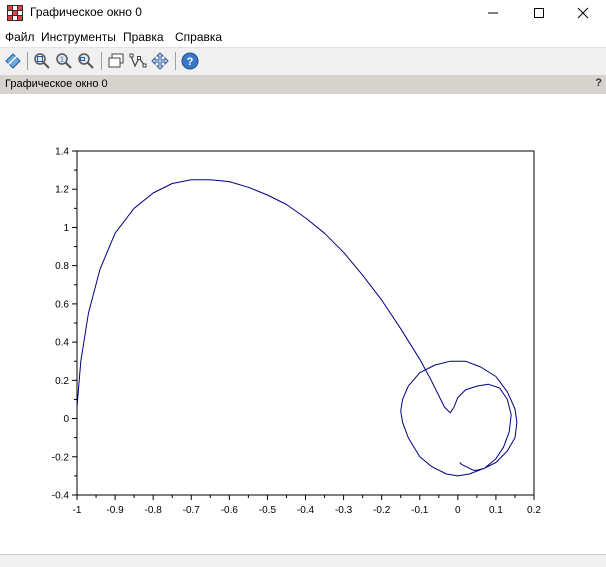 The height and width of the screenshot is (567, 606). What do you see at coordinates (66, 419) in the screenshot?
I see `y-tick-label: 0` at bounding box center [66, 419].